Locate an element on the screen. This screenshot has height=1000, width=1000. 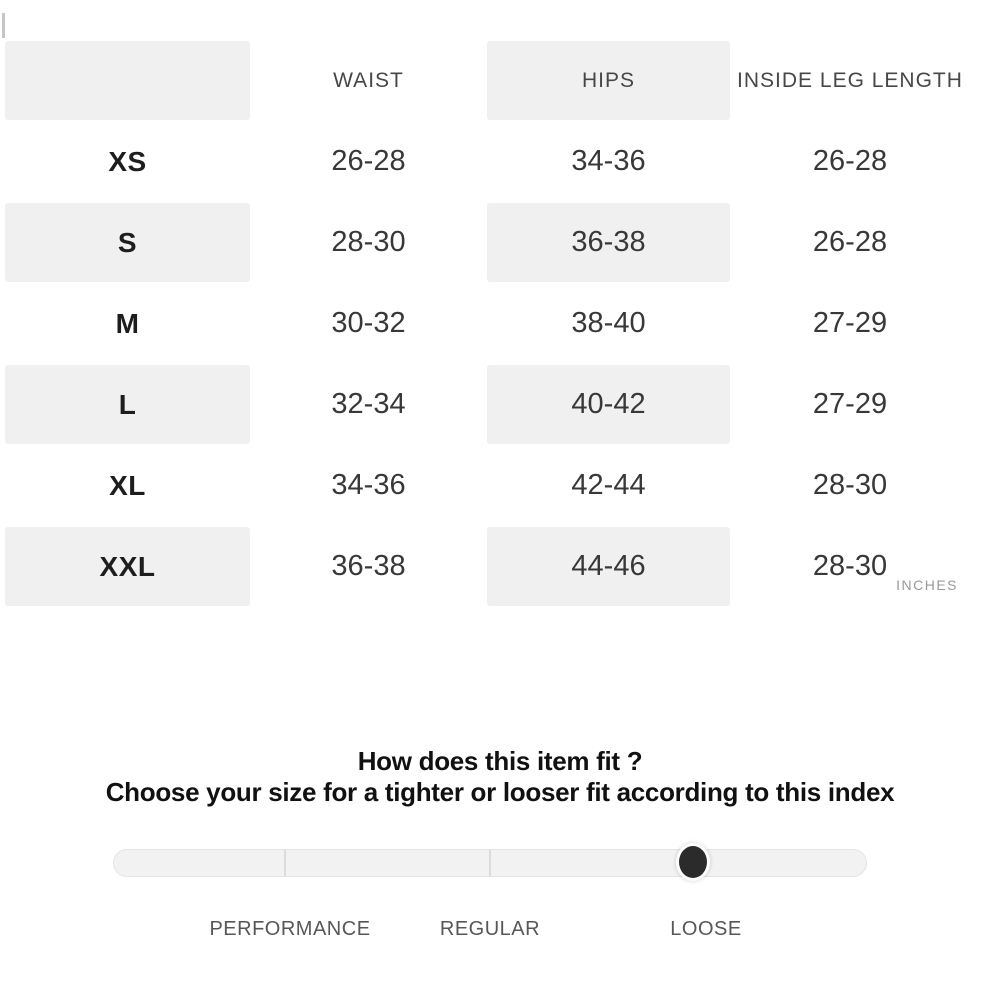
size-cell: M is located at coordinates (127, 323).